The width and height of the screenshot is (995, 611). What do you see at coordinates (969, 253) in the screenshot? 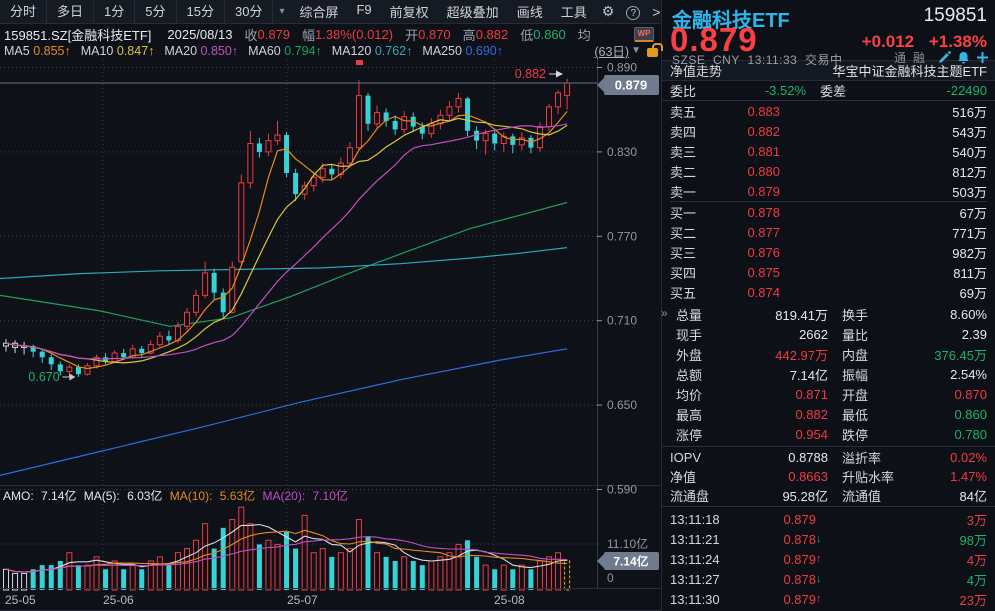
I see `book-volume: 982万` at bounding box center [969, 253].